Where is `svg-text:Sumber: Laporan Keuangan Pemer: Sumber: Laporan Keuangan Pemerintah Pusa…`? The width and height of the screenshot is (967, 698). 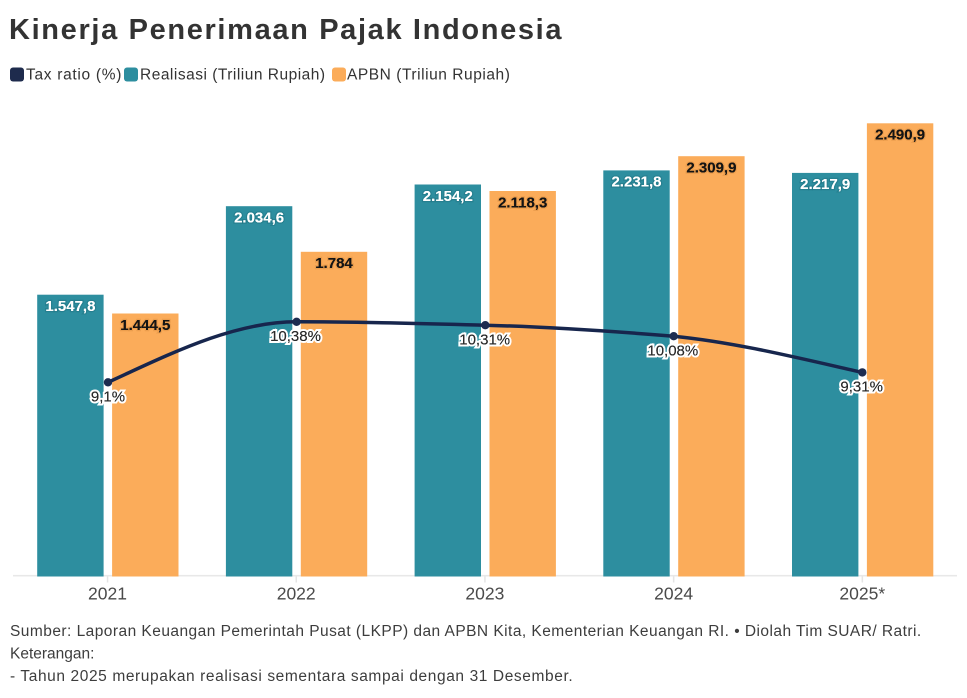 svg-text:Sumber: Laporan Keuangan Pemer: Sumber: Laporan Keuangan Pemerintah Pusa… is located at coordinates (466, 631).